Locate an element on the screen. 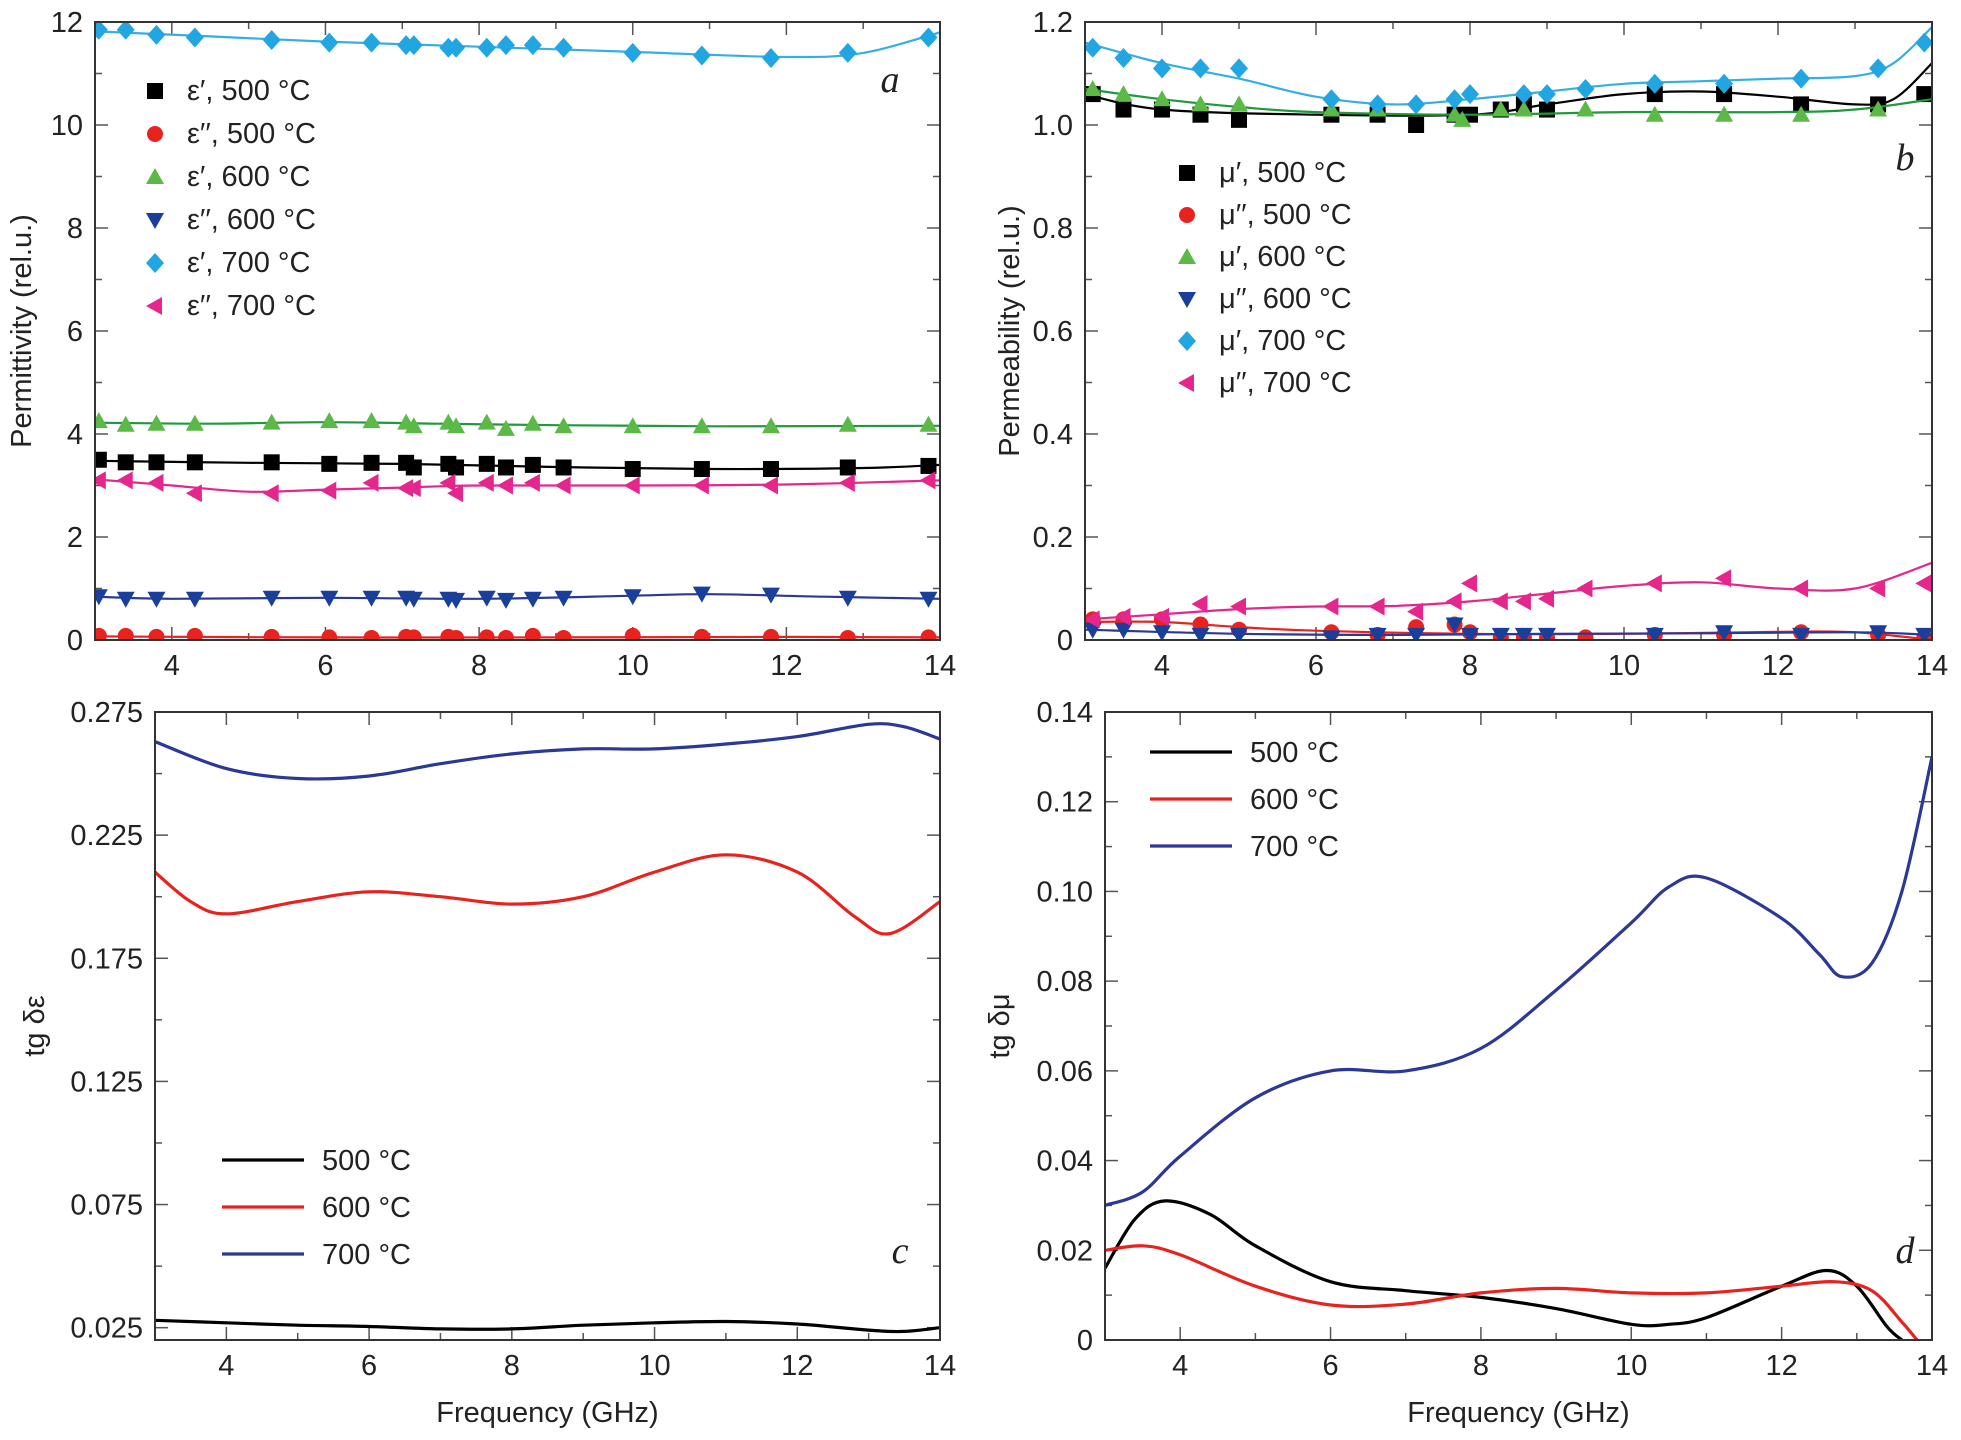 The image size is (1961, 1440). x-tick-label: 14 is located at coordinates (940, 1366).